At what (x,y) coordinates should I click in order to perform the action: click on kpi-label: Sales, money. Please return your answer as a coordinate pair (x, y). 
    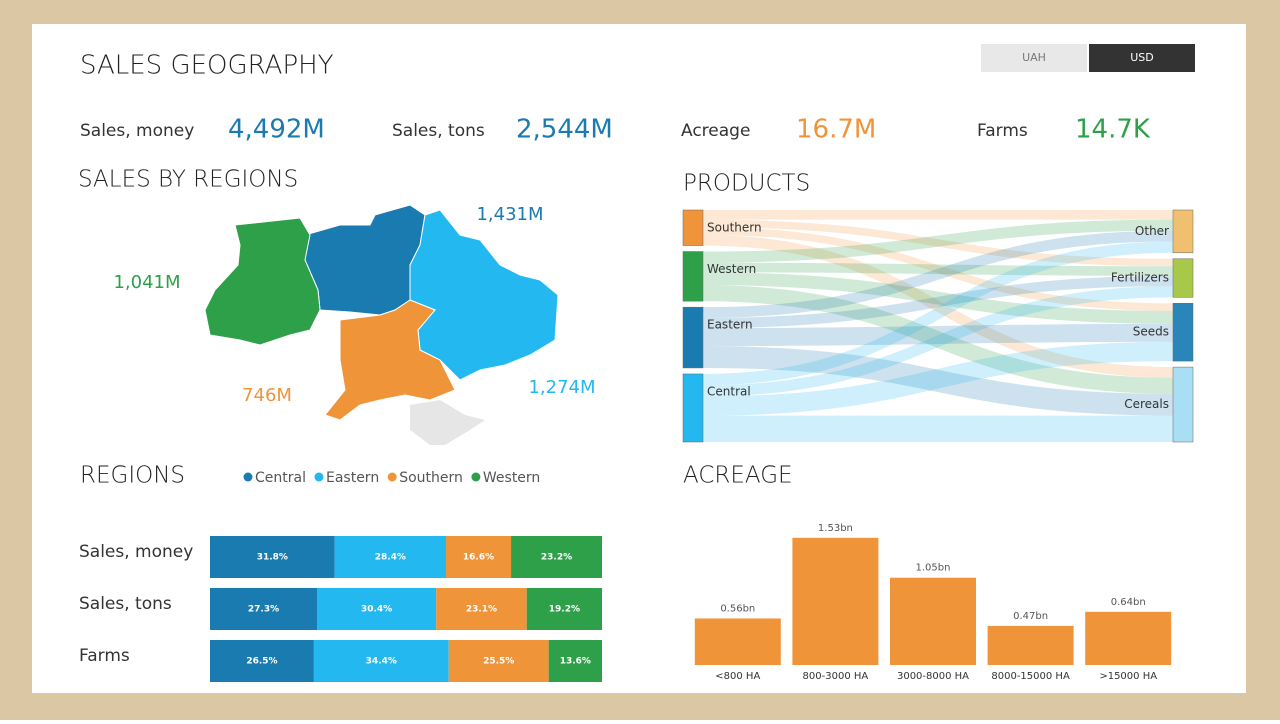
    Looking at the image, I should click on (137, 131).